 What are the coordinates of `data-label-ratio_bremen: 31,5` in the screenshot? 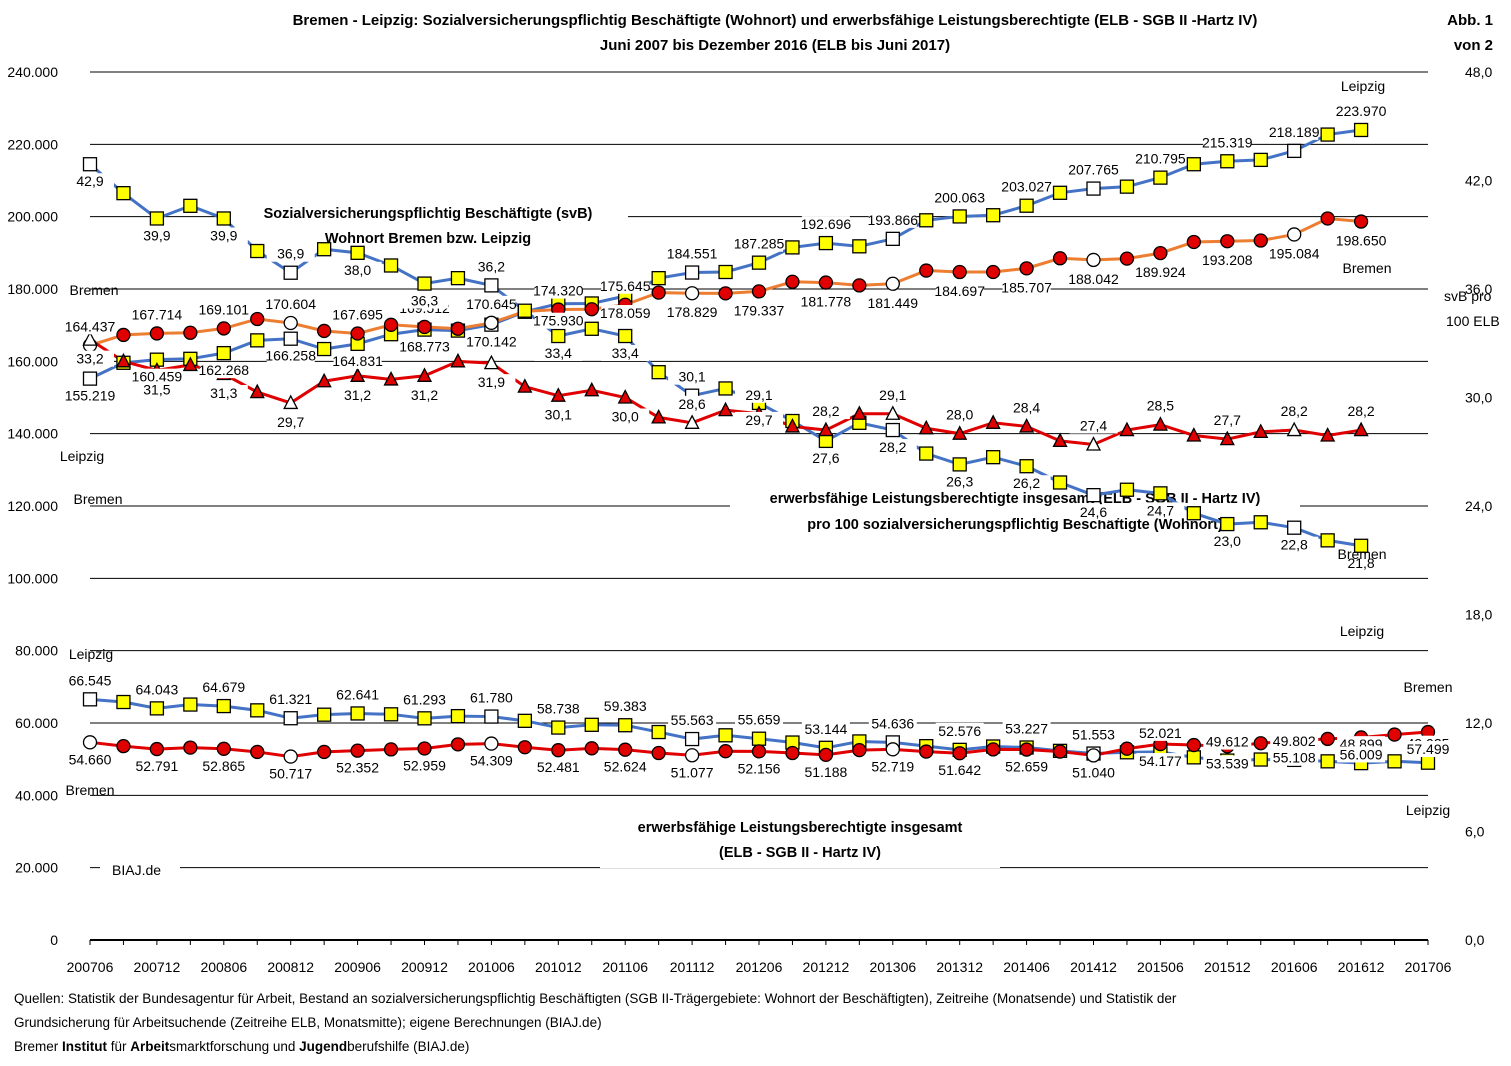 It's located at (156, 389).